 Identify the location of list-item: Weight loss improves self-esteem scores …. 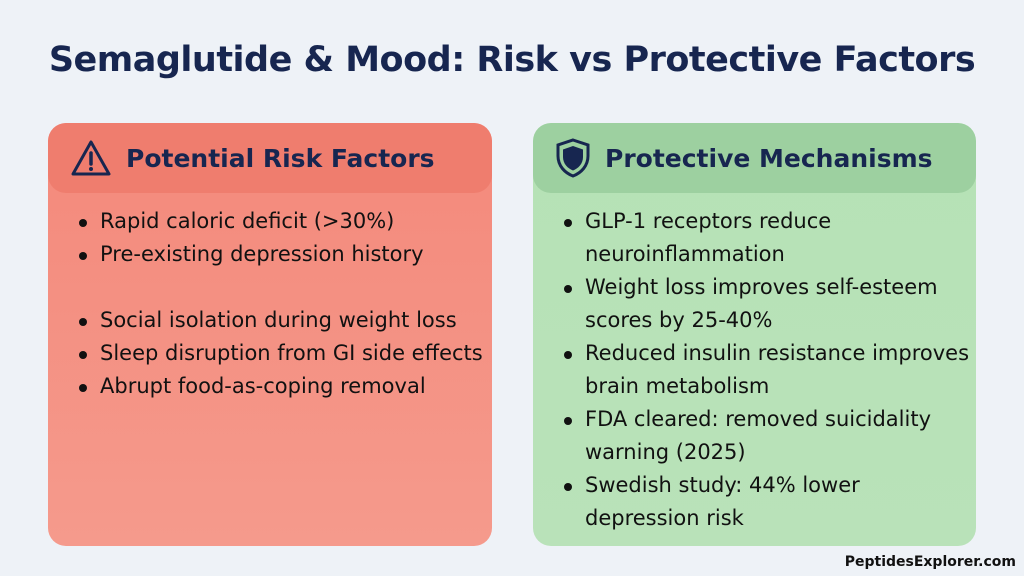
(768, 304).